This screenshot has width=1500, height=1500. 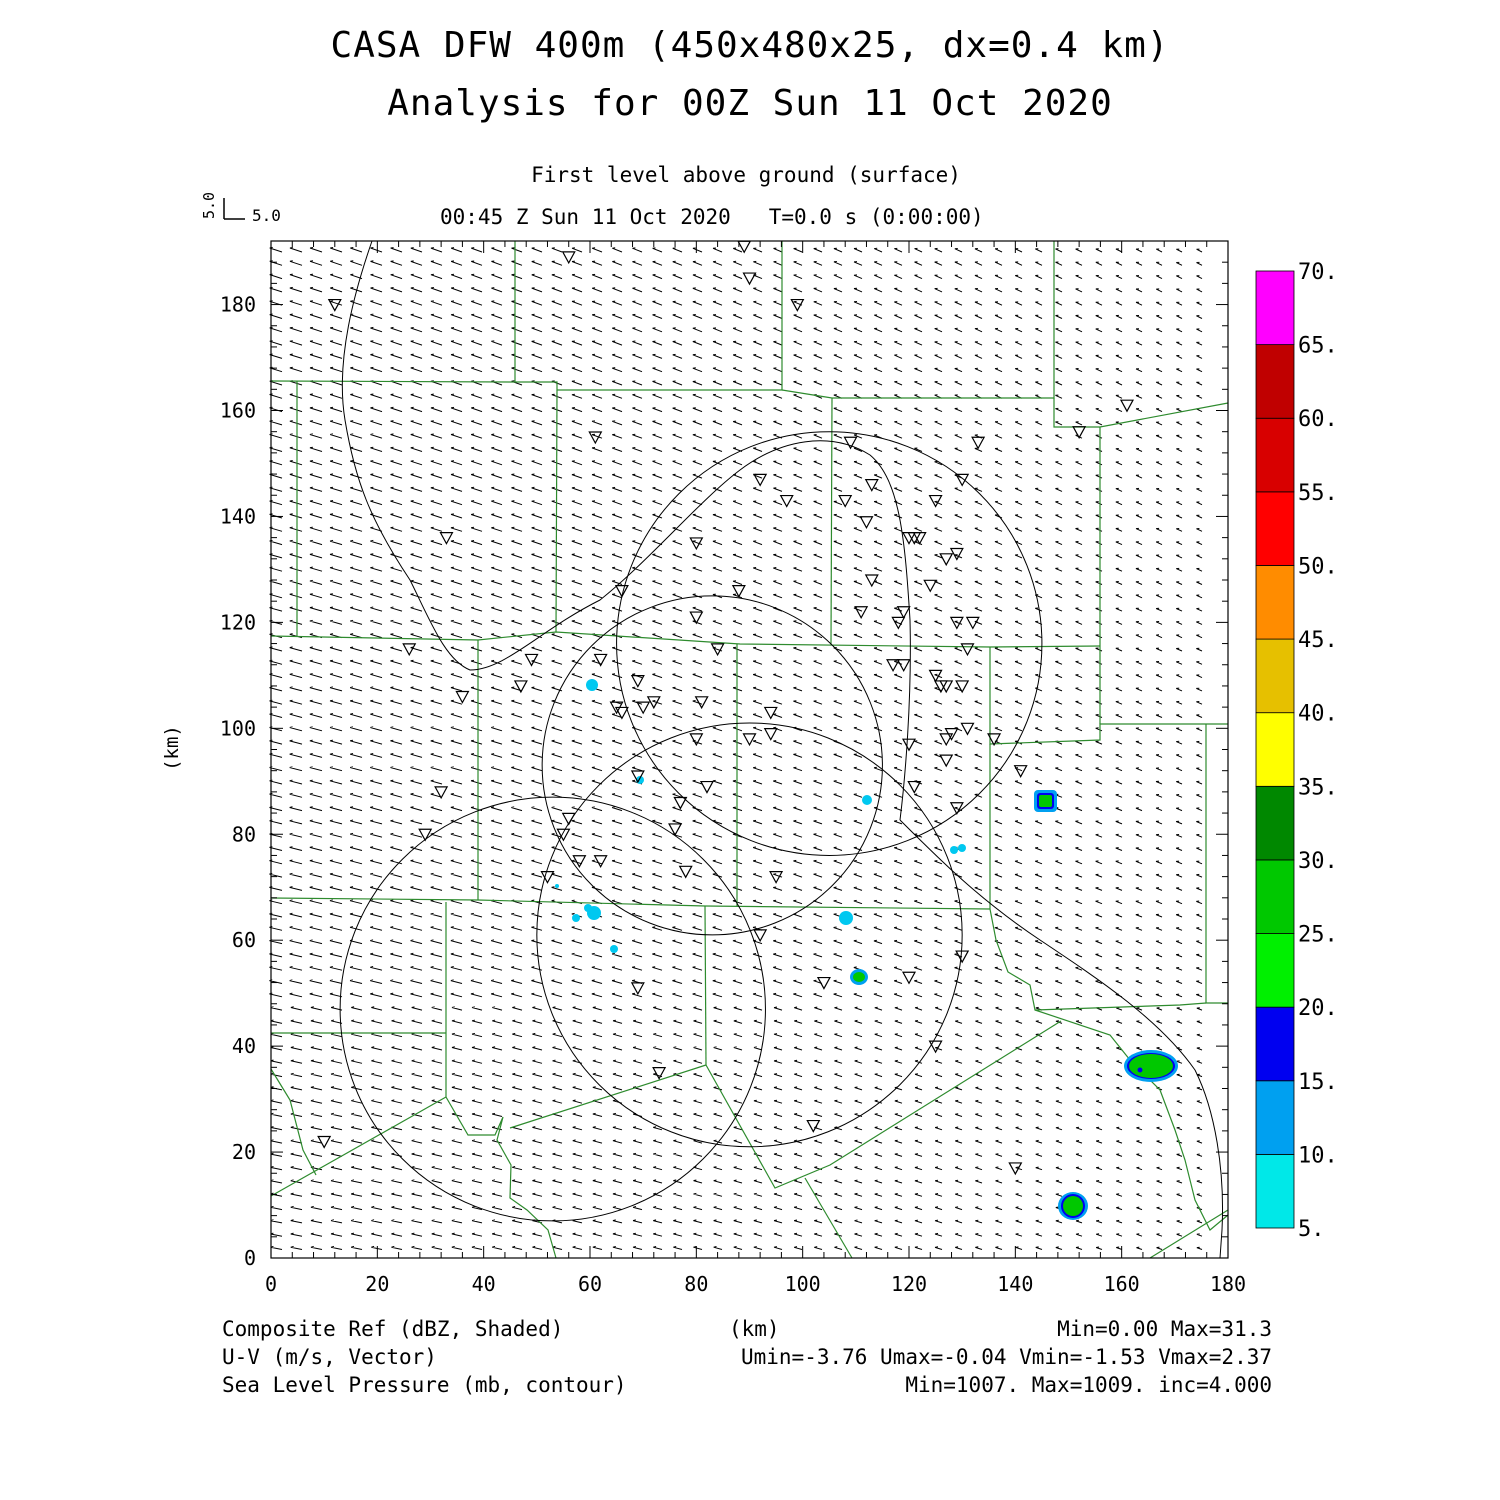 I want to click on vector-scale-x-label: 5.0, so click(x=266, y=215).